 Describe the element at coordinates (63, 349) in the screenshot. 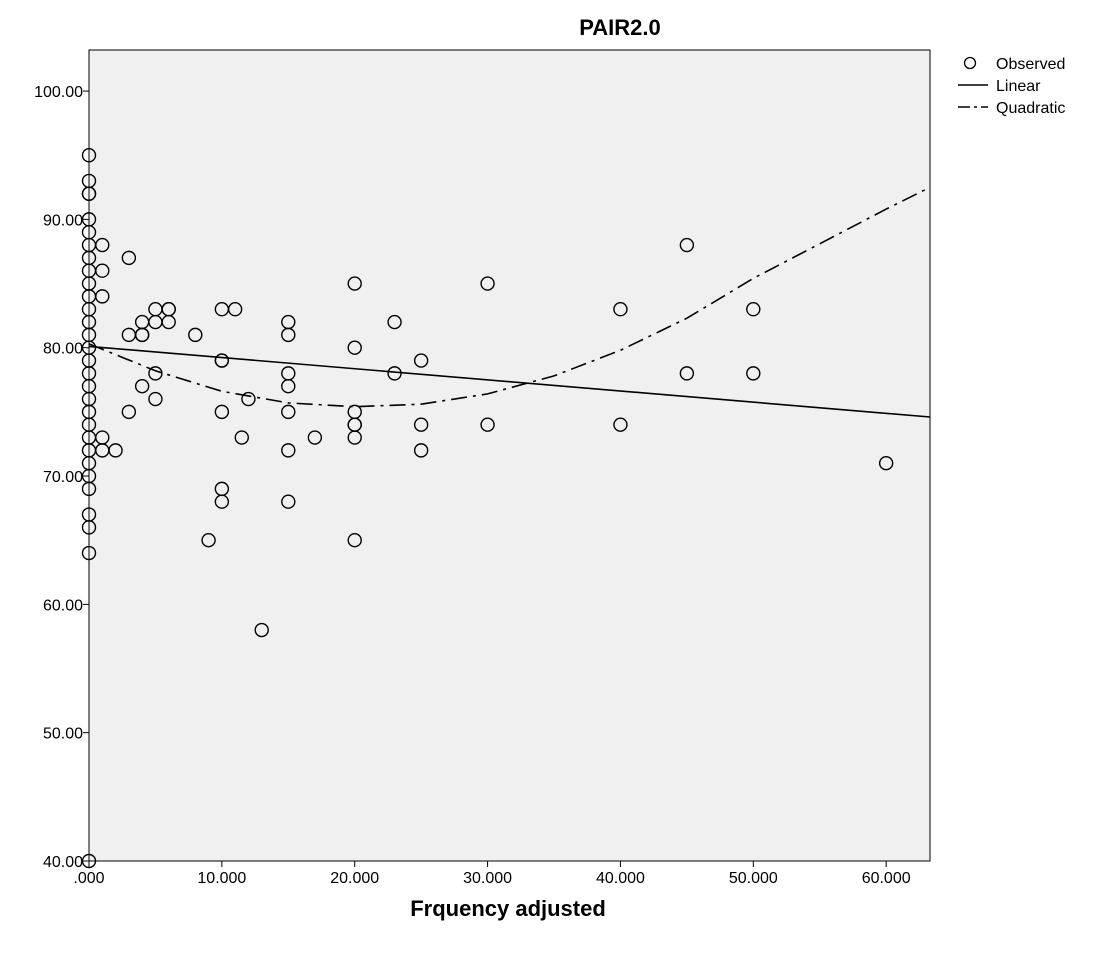

I see `y-tick-label: 80.00` at that location.